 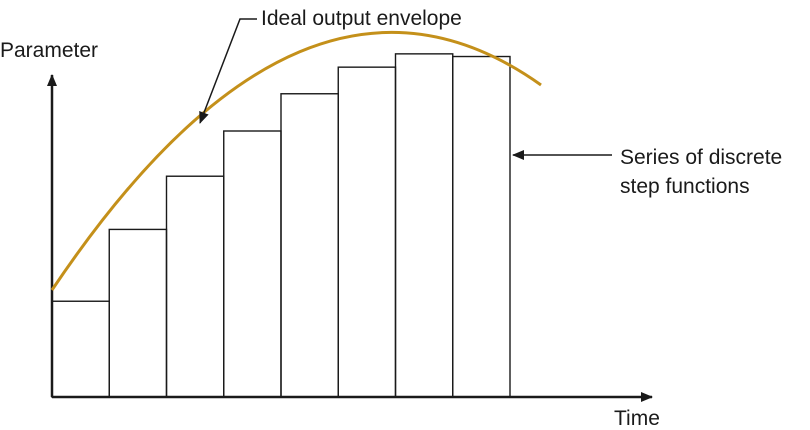 What do you see at coordinates (49, 50) in the screenshot?
I see `y-axis-label: Parameter` at bounding box center [49, 50].